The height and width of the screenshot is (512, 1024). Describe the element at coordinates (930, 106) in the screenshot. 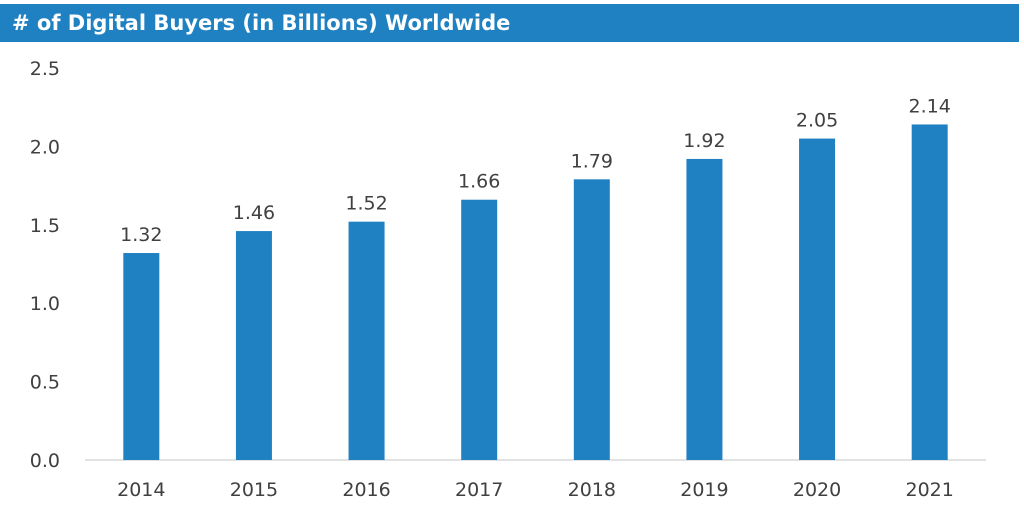

I see `data-label: 2.14` at that location.